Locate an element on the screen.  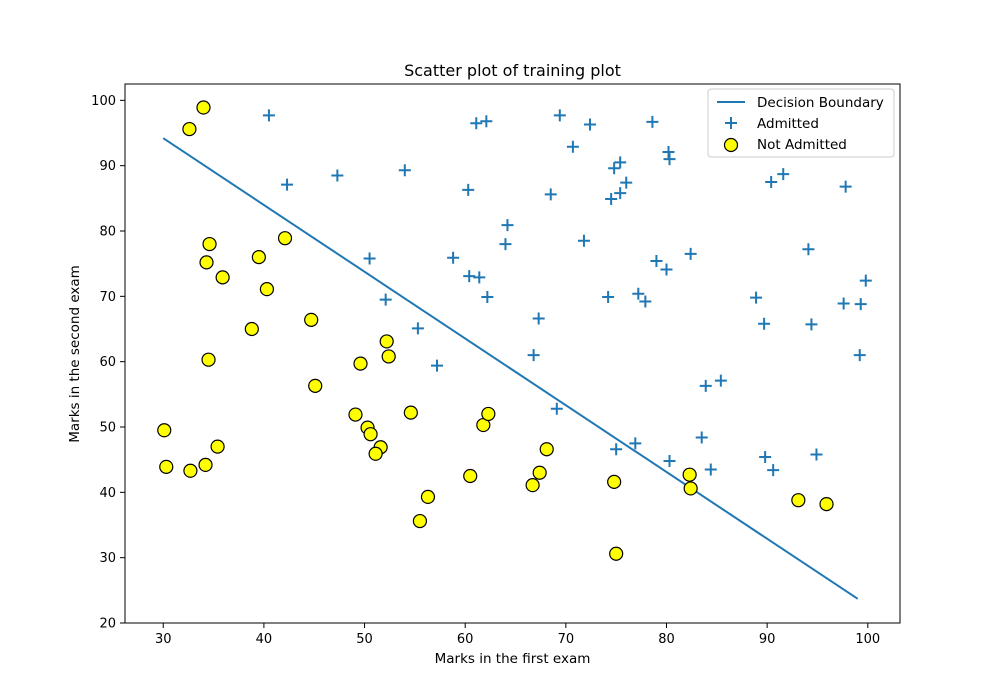
legend-admitted-label: Admitted is located at coordinates (788, 124).